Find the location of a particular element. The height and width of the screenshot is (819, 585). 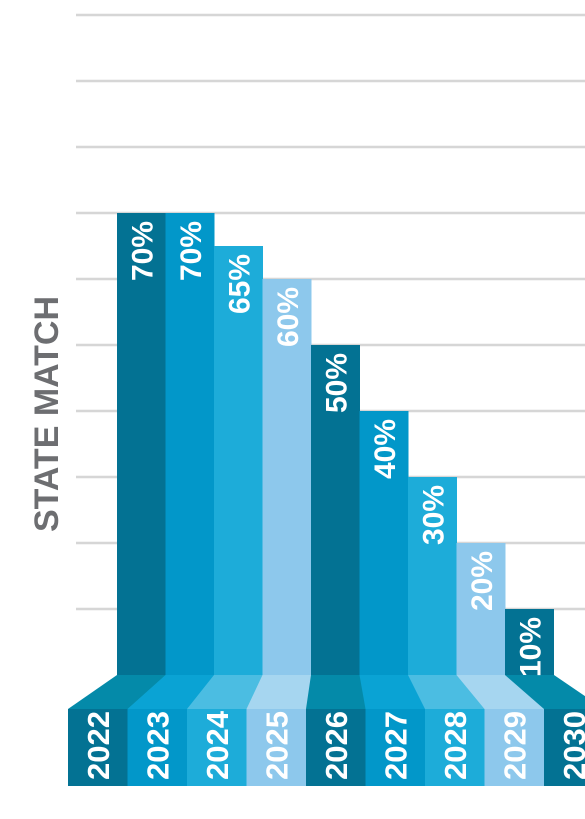

base-front-2025 is located at coordinates (276, 747).